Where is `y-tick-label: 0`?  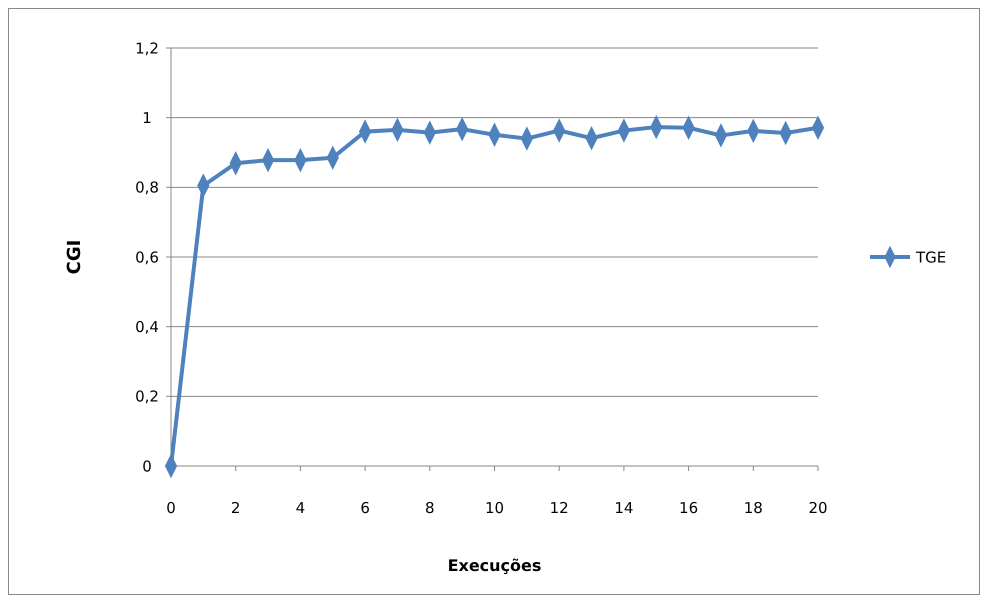
y-tick-label: 0 is located at coordinates (147, 466).